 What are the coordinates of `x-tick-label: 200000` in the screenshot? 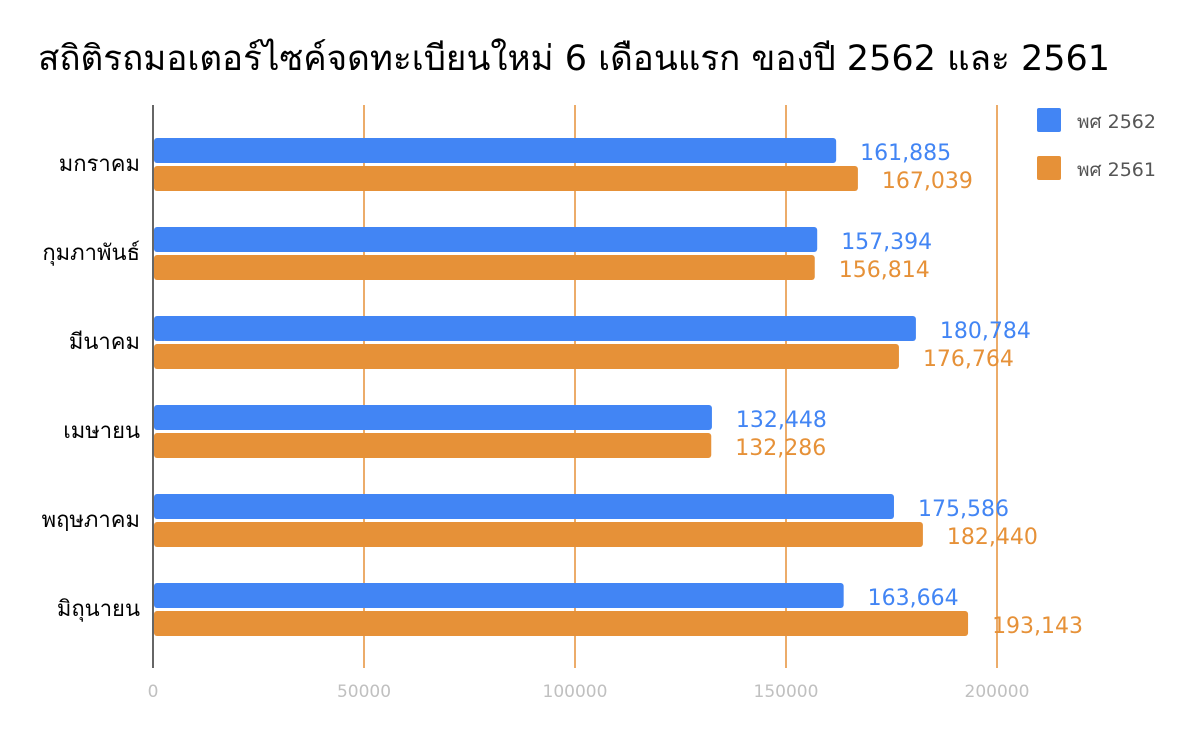 It's located at (997, 692).